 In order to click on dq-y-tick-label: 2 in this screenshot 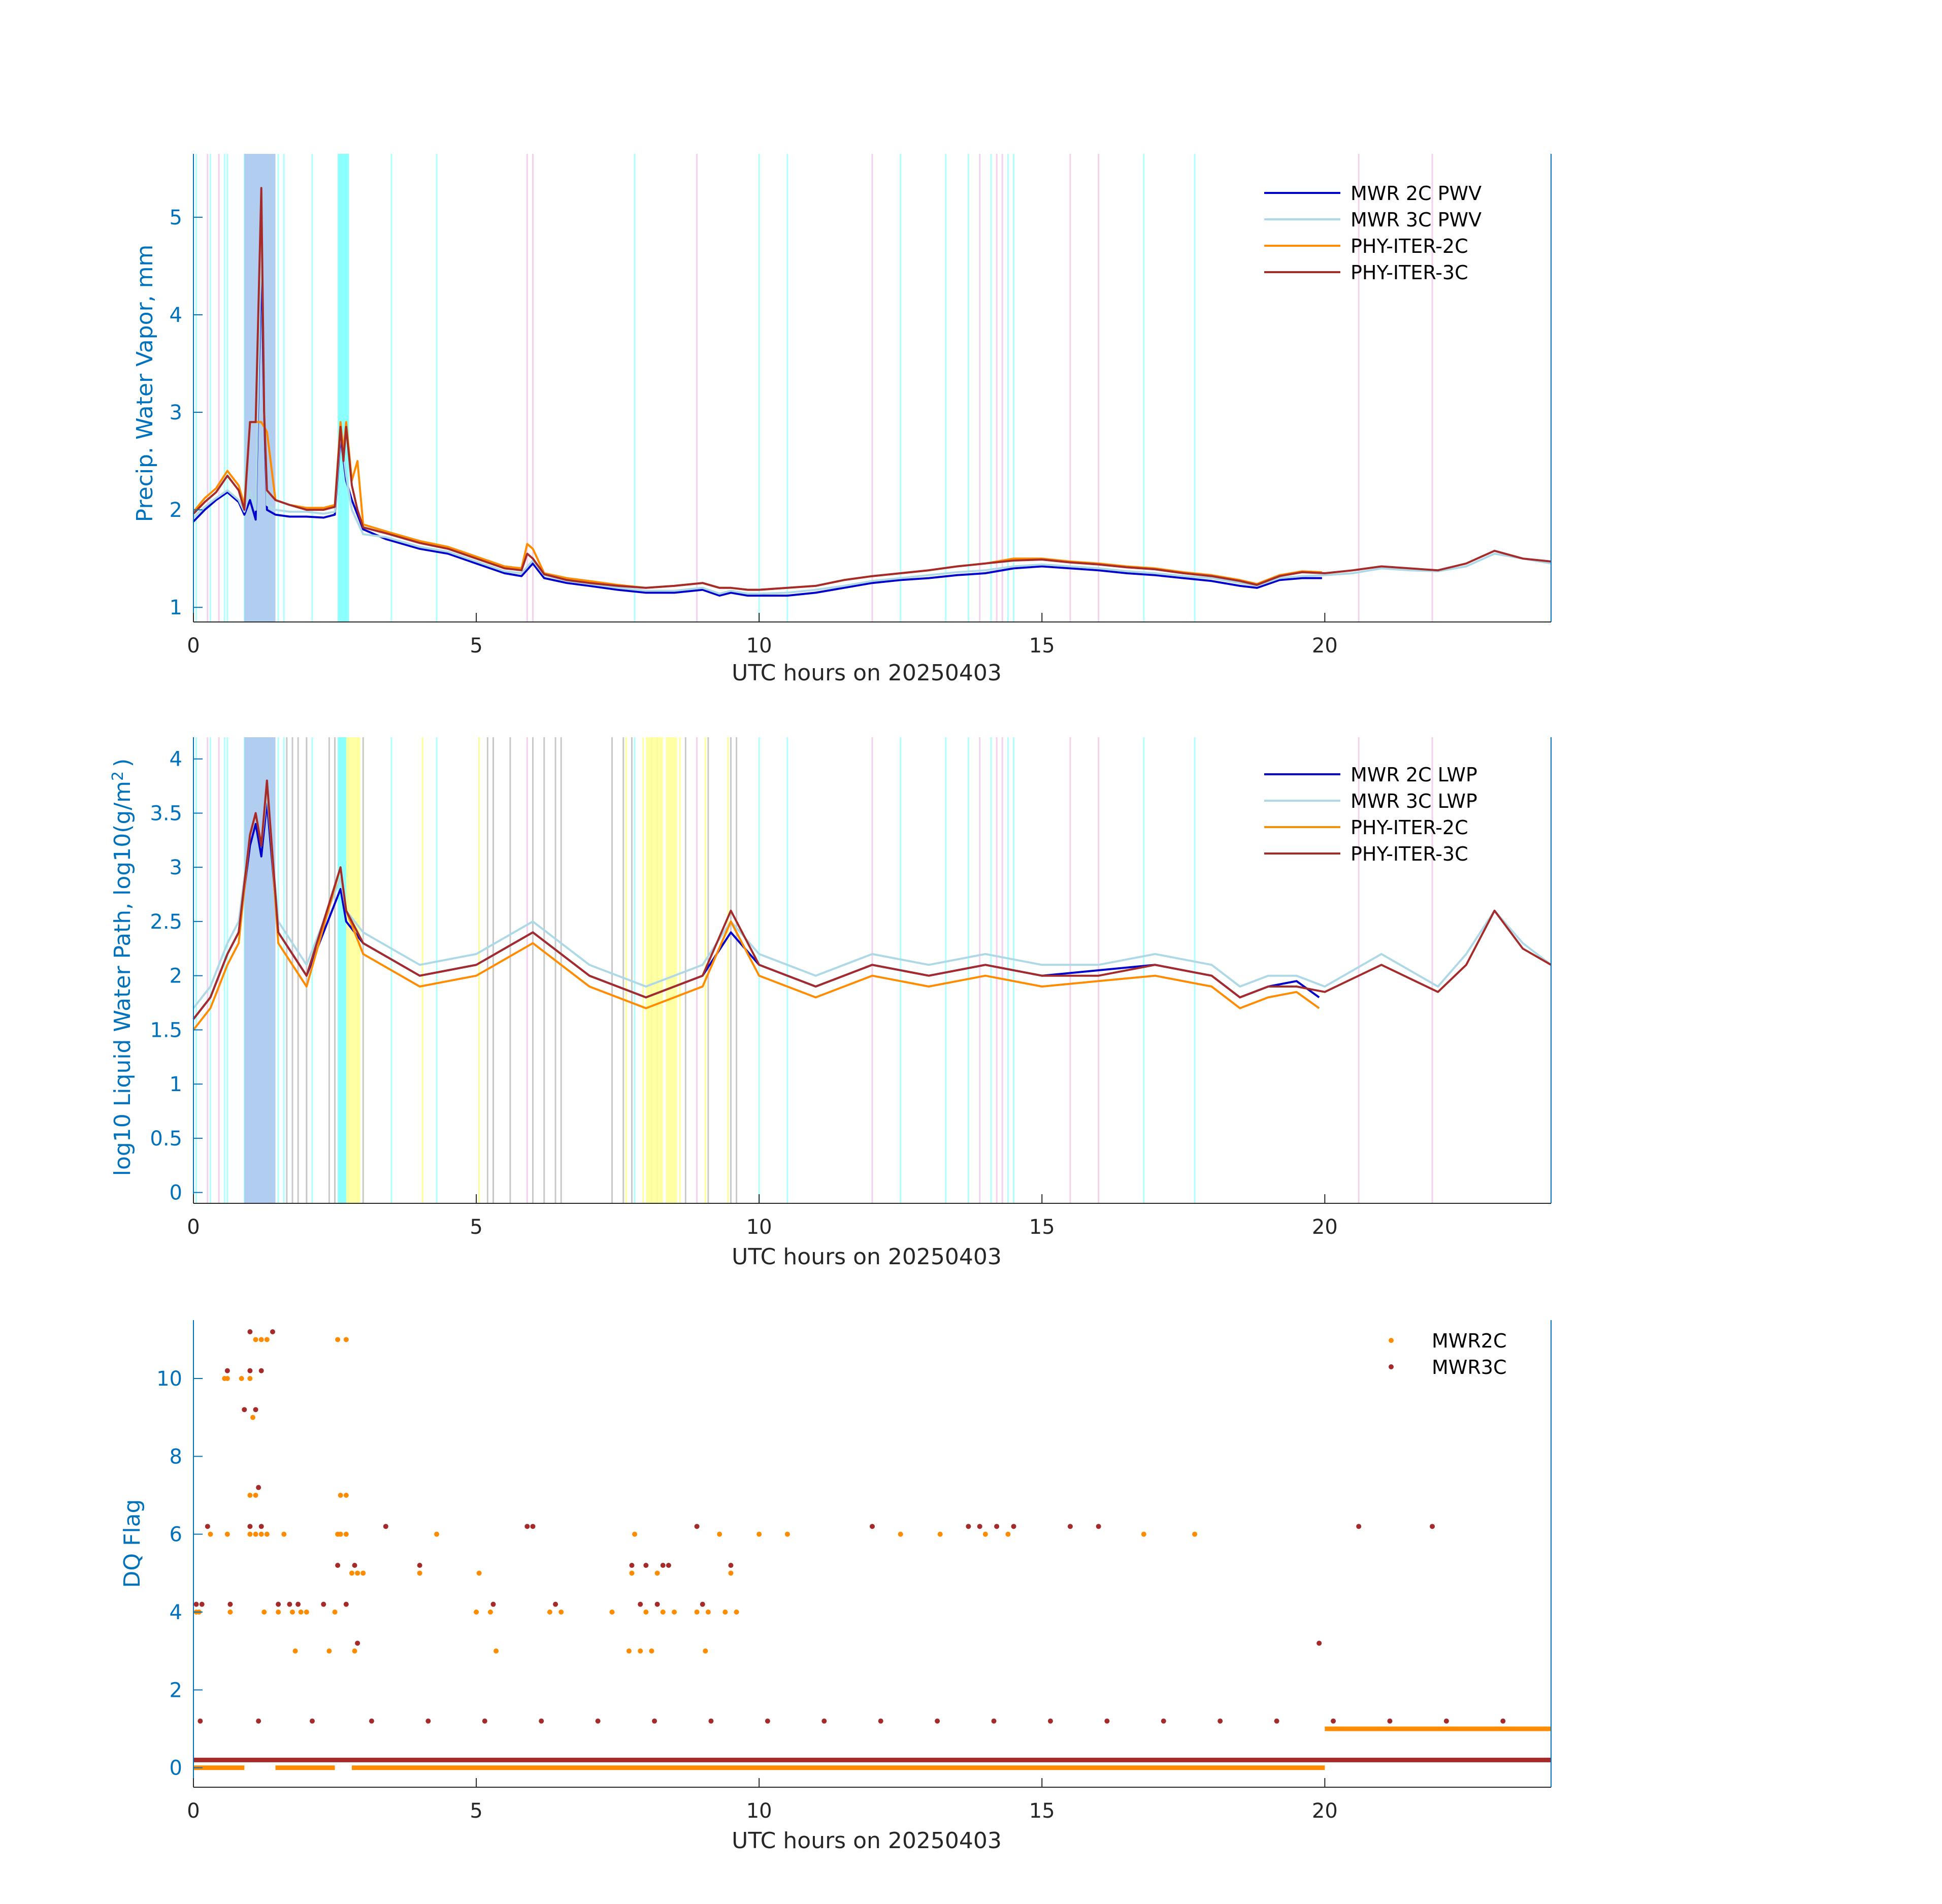, I will do `click(176, 1691)`.